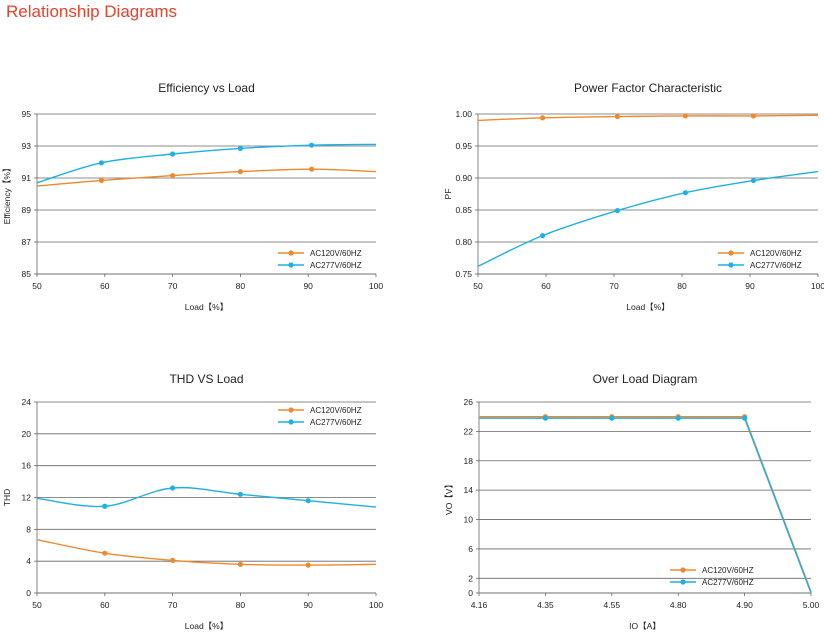 Image resolution: width=824 pixels, height=642 pixels. Describe the element at coordinates (469, 402) in the screenshot. I see `y-tick-label: 26` at that location.